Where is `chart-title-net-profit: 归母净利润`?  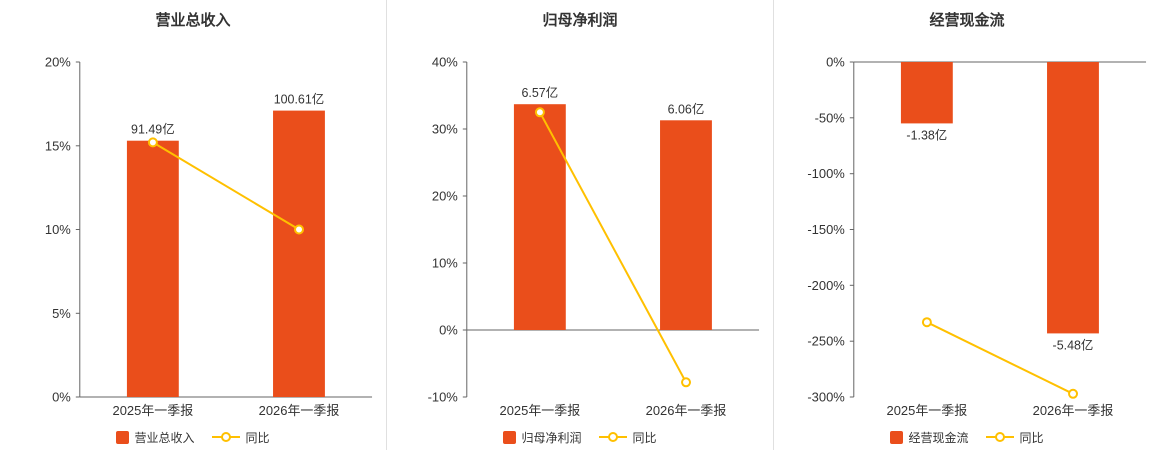 chart-title-net-profit: 归母净利润 is located at coordinates (580, 20).